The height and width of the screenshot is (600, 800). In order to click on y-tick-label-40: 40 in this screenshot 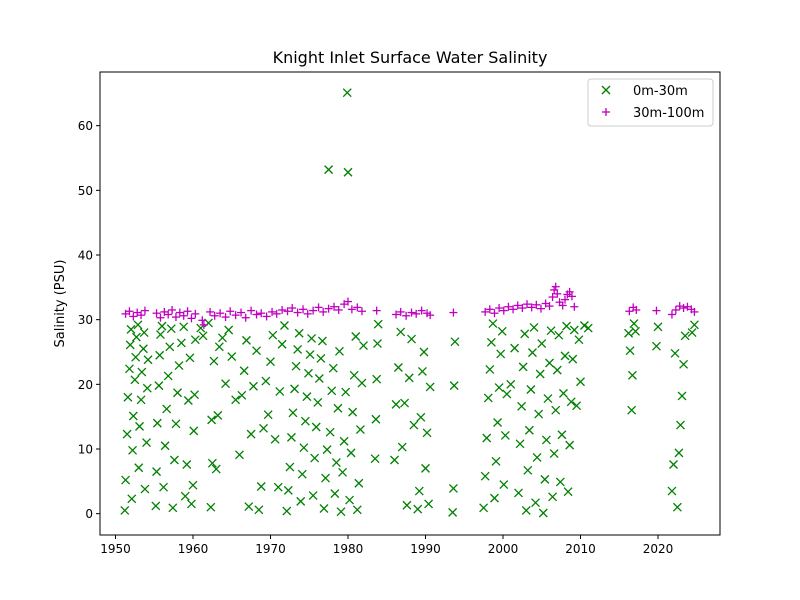, I will do `click(85, 256)`.